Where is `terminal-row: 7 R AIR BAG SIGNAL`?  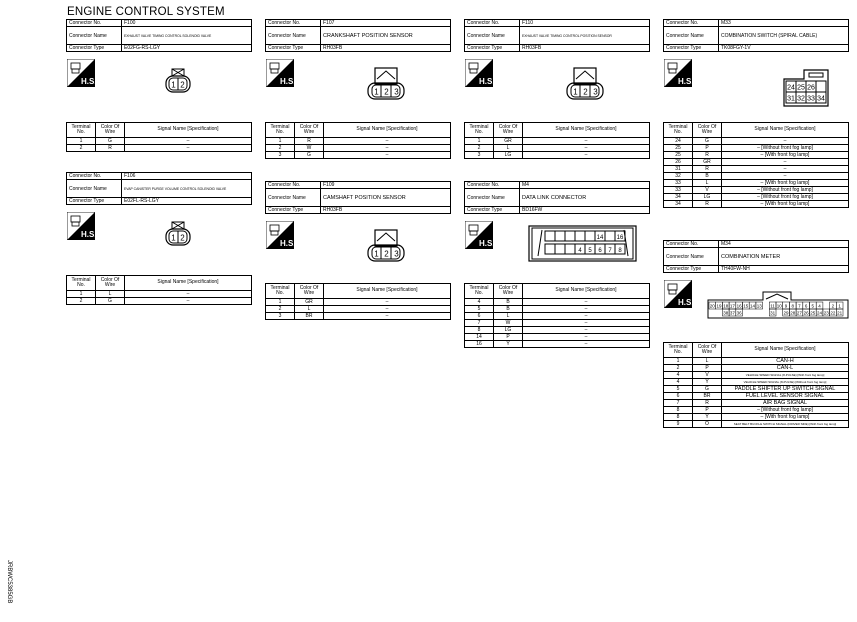 terminal-row: 7 R AIR BAG SIGNAL is located at coordinates (756, 403).